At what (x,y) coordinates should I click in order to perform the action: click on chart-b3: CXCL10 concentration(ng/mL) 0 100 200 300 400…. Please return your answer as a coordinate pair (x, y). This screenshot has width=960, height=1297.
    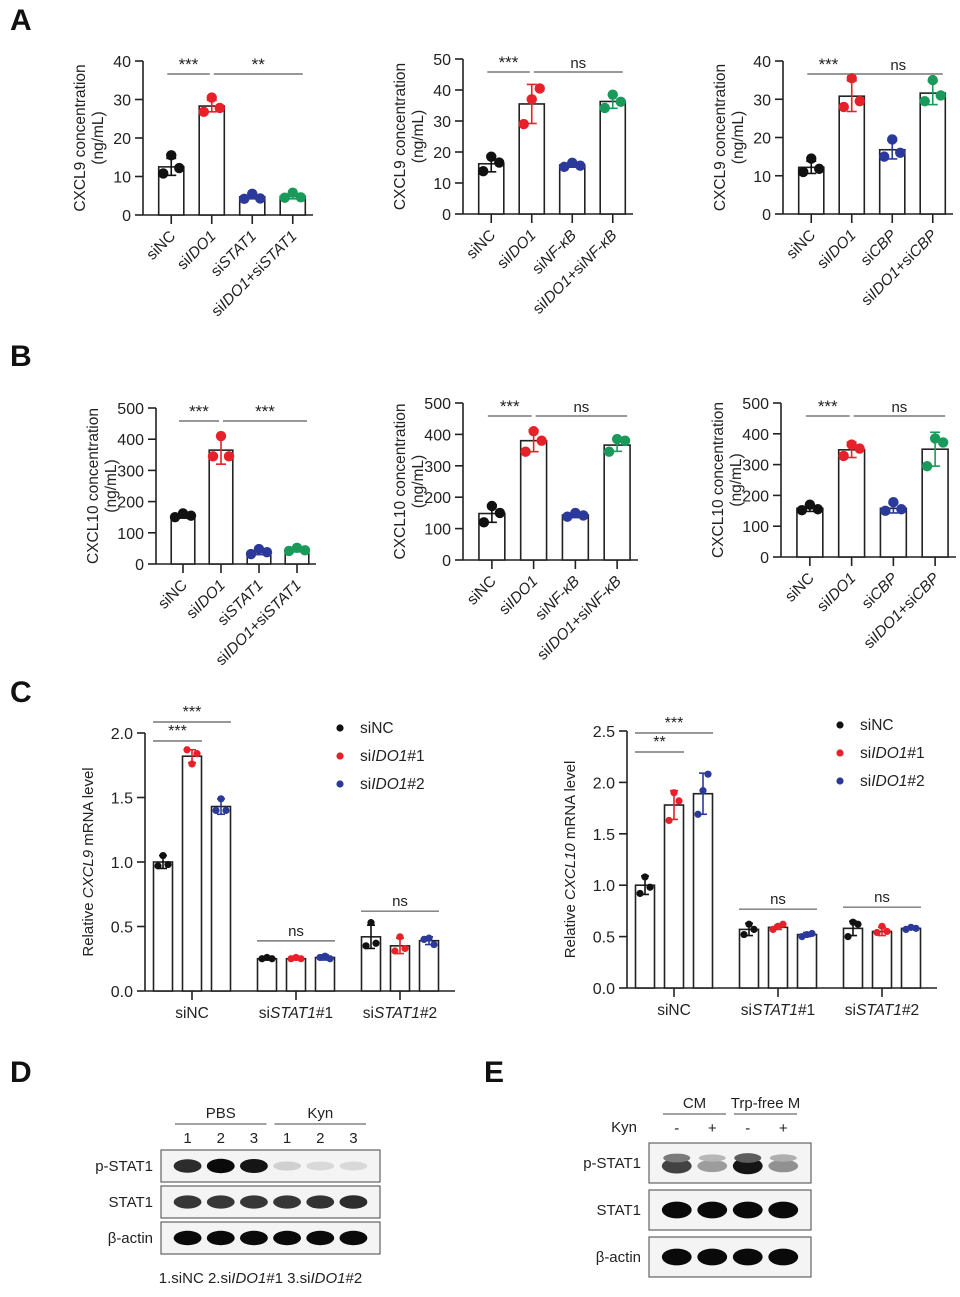
    Looking at the image, I should click on (833, 524).